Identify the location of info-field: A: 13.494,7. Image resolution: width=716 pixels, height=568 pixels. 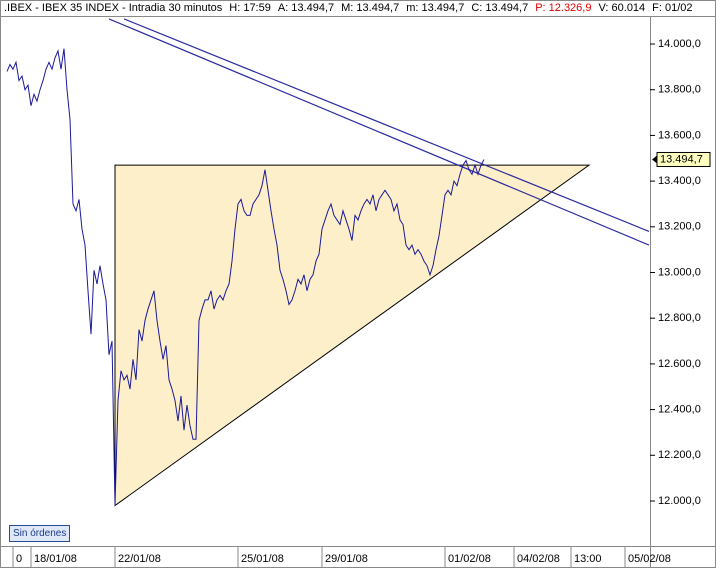
(306, 8).